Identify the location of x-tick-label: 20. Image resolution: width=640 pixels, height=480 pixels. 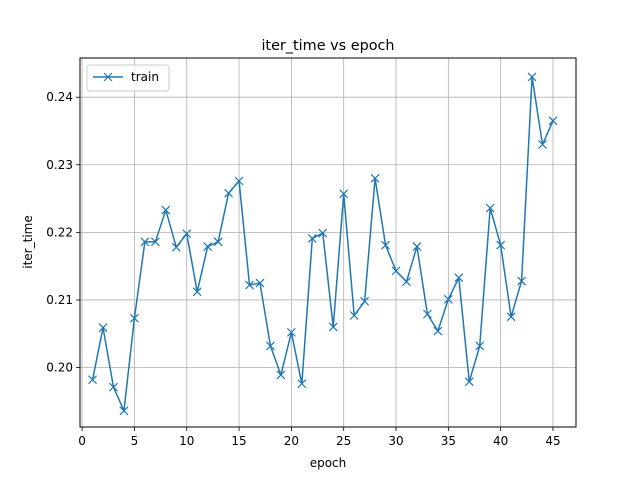
(291, 441).